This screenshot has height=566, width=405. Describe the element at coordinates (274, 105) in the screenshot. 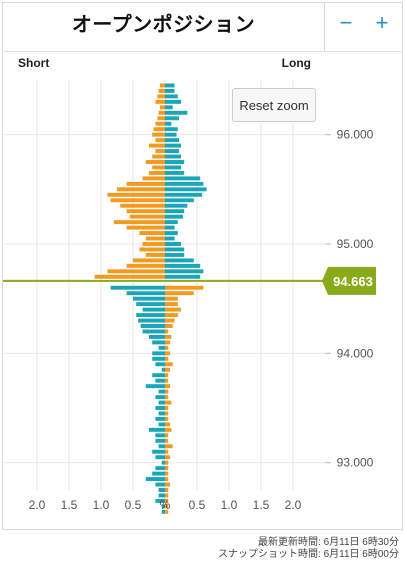

I see `reset-zoom-button: Reset zoom` at that location.